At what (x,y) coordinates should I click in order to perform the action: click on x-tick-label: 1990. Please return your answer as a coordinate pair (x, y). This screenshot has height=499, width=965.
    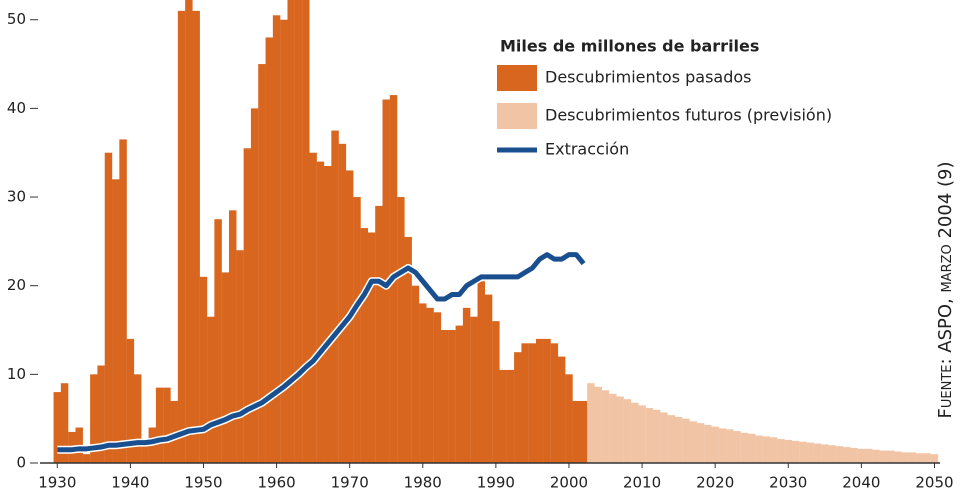
    Looking at the image, I should click on (496, 483).